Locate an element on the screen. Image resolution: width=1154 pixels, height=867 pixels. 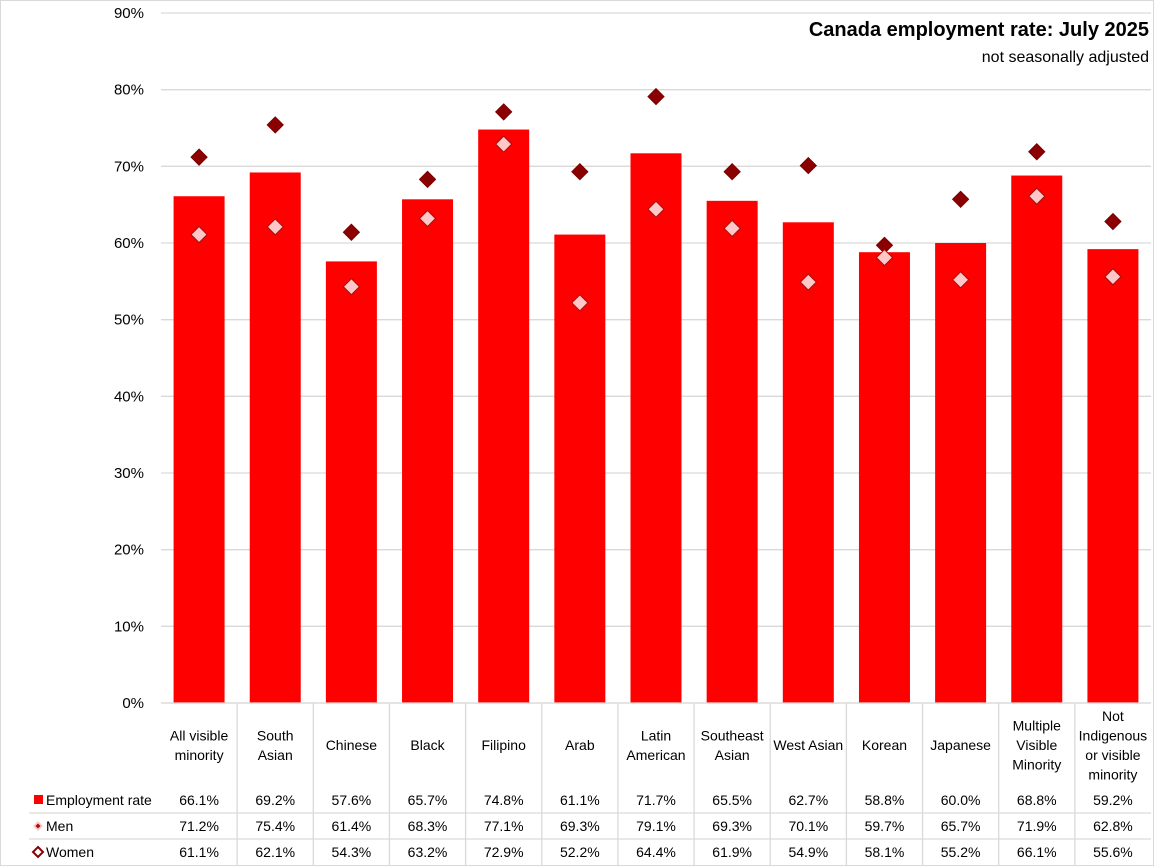
x-category-label: Japanese is located at coordinates (960, 745).